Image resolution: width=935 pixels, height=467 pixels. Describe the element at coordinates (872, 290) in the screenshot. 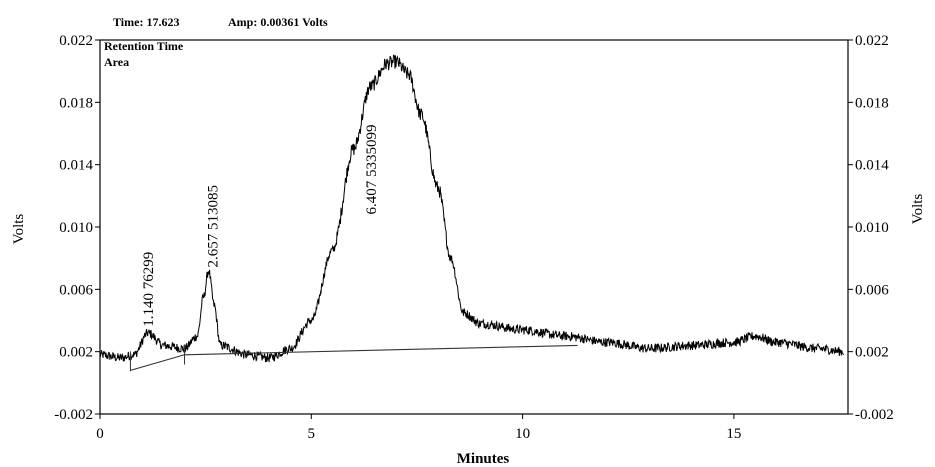

I see `y-tick-label-right: 0.006` at that location.